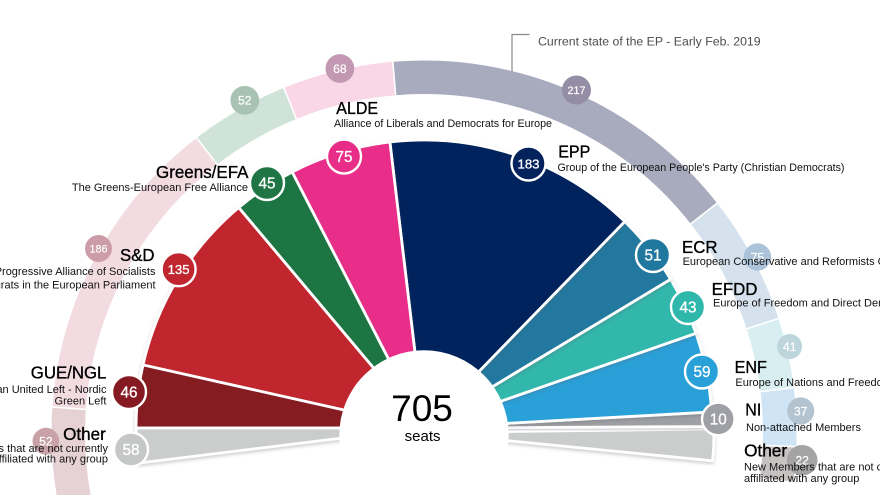  What do you see at coordinates (700, 247) in the screenshot?
I see `svg-text: ECR` at bounding box center [700, 247].